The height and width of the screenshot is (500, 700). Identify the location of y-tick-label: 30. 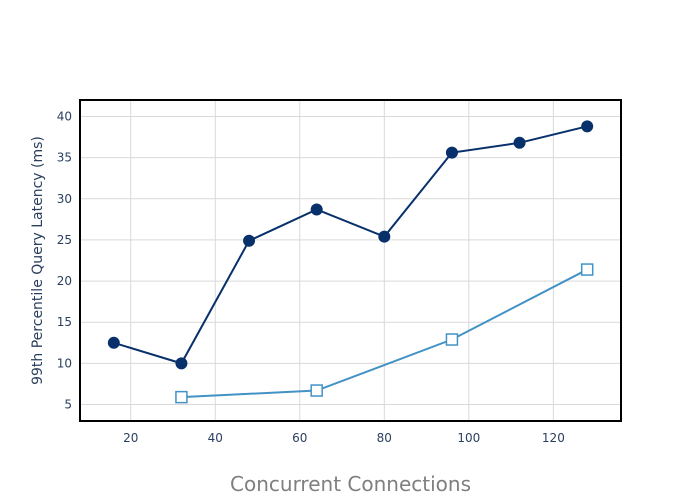
(64, 199).